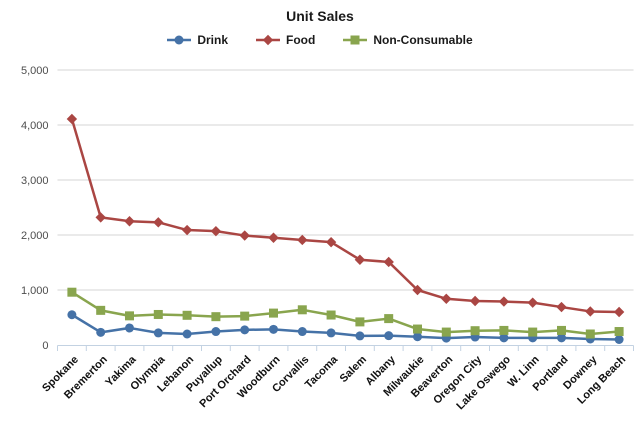 The width and height of the screenshot is (640, 427). What do you see at coordinates (561, 307) in the screenshot?
I see `data-point-food-portland` at bounding box center [561, 307].